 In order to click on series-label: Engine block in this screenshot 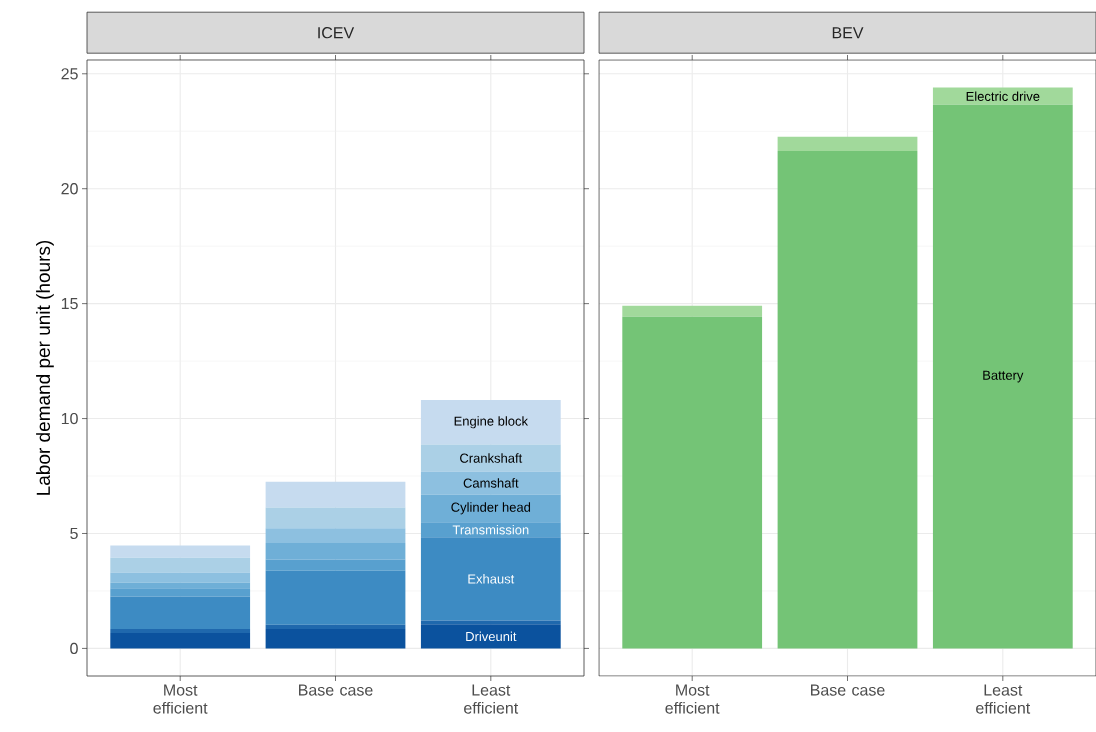, I will do `click(491, 422)`.